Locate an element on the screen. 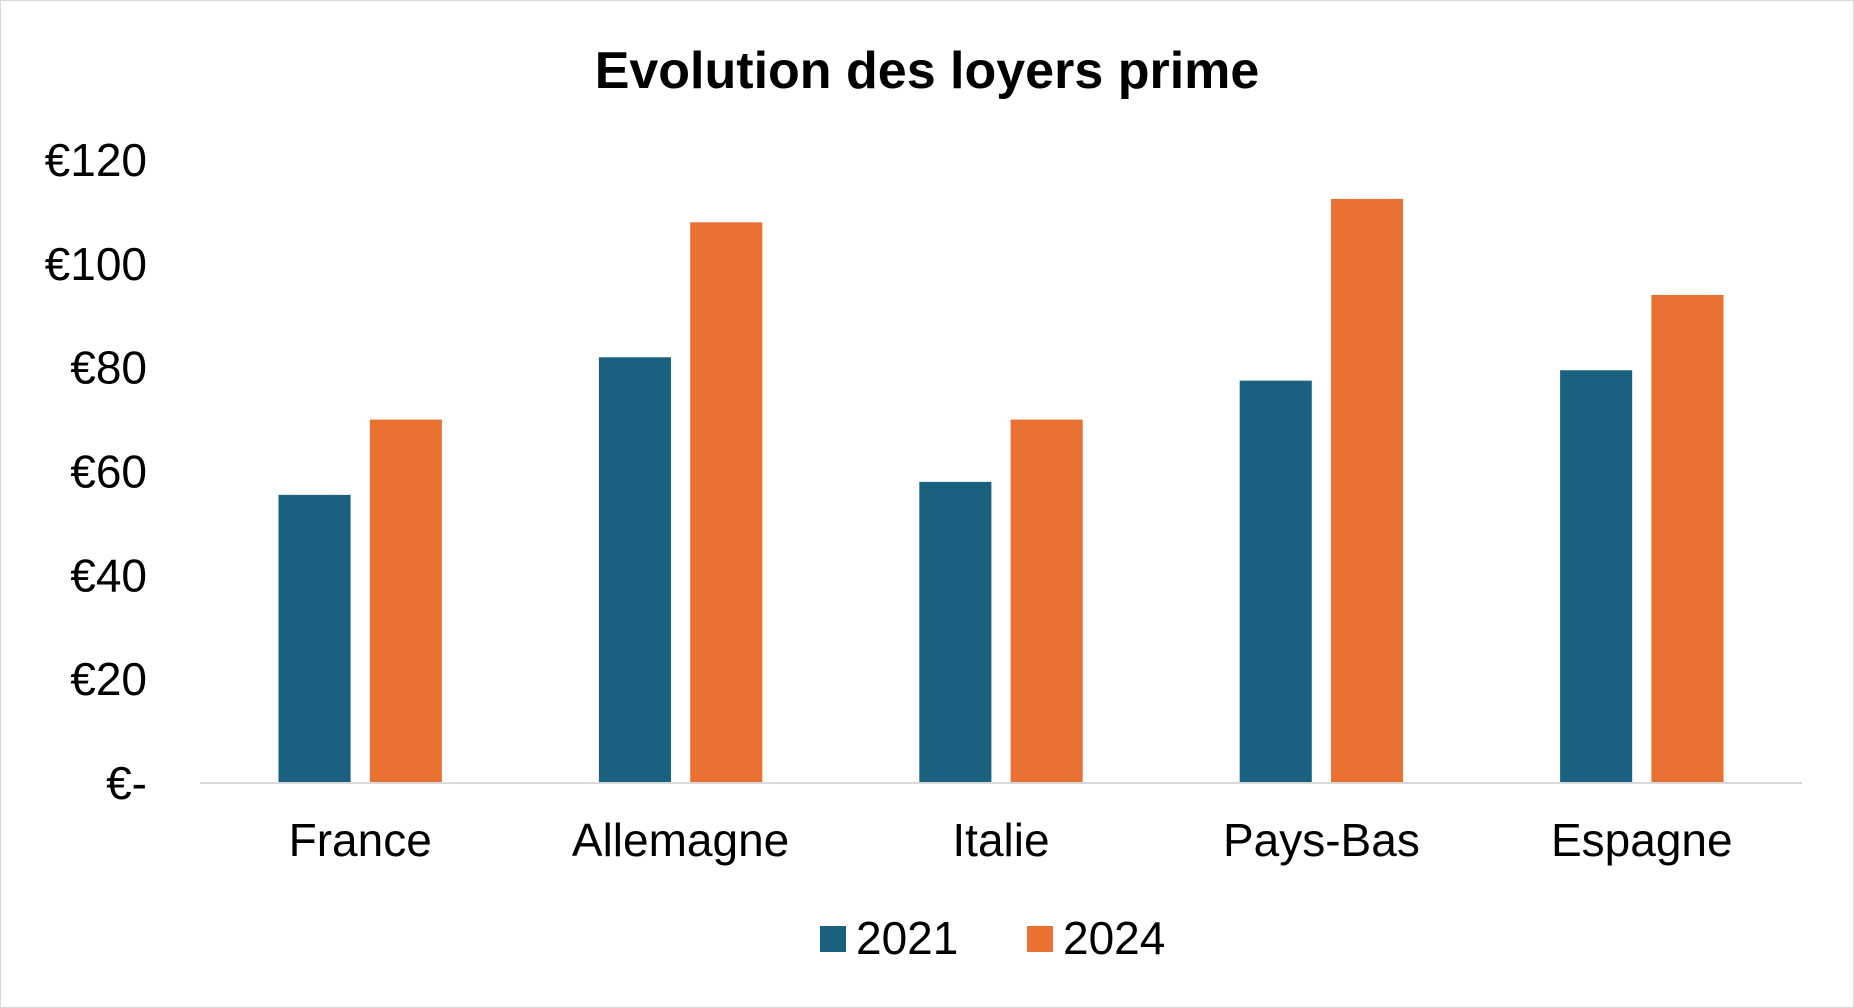 The image size is (1854, 1008). legend-label-2024: 2024 is located at coordinates (1114, 938).